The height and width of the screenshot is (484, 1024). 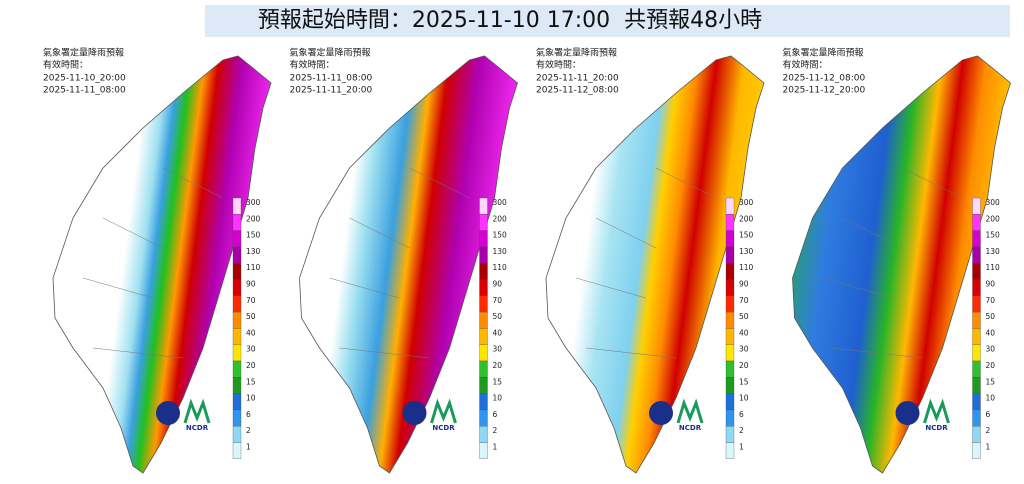 I want to click on valid-start: 2025-11-12_08:00, so click(x=824, y=79).